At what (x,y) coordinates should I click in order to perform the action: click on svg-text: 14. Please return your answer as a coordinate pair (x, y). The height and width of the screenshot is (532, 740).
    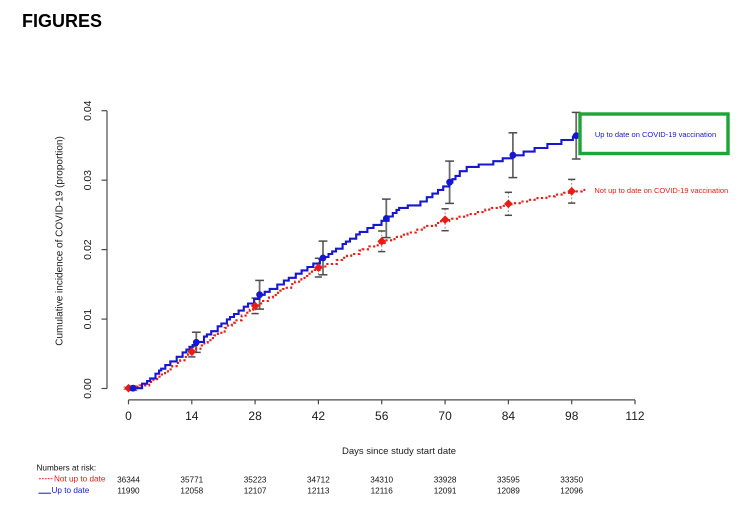
    Looking at the image, I should click on (192, 416).